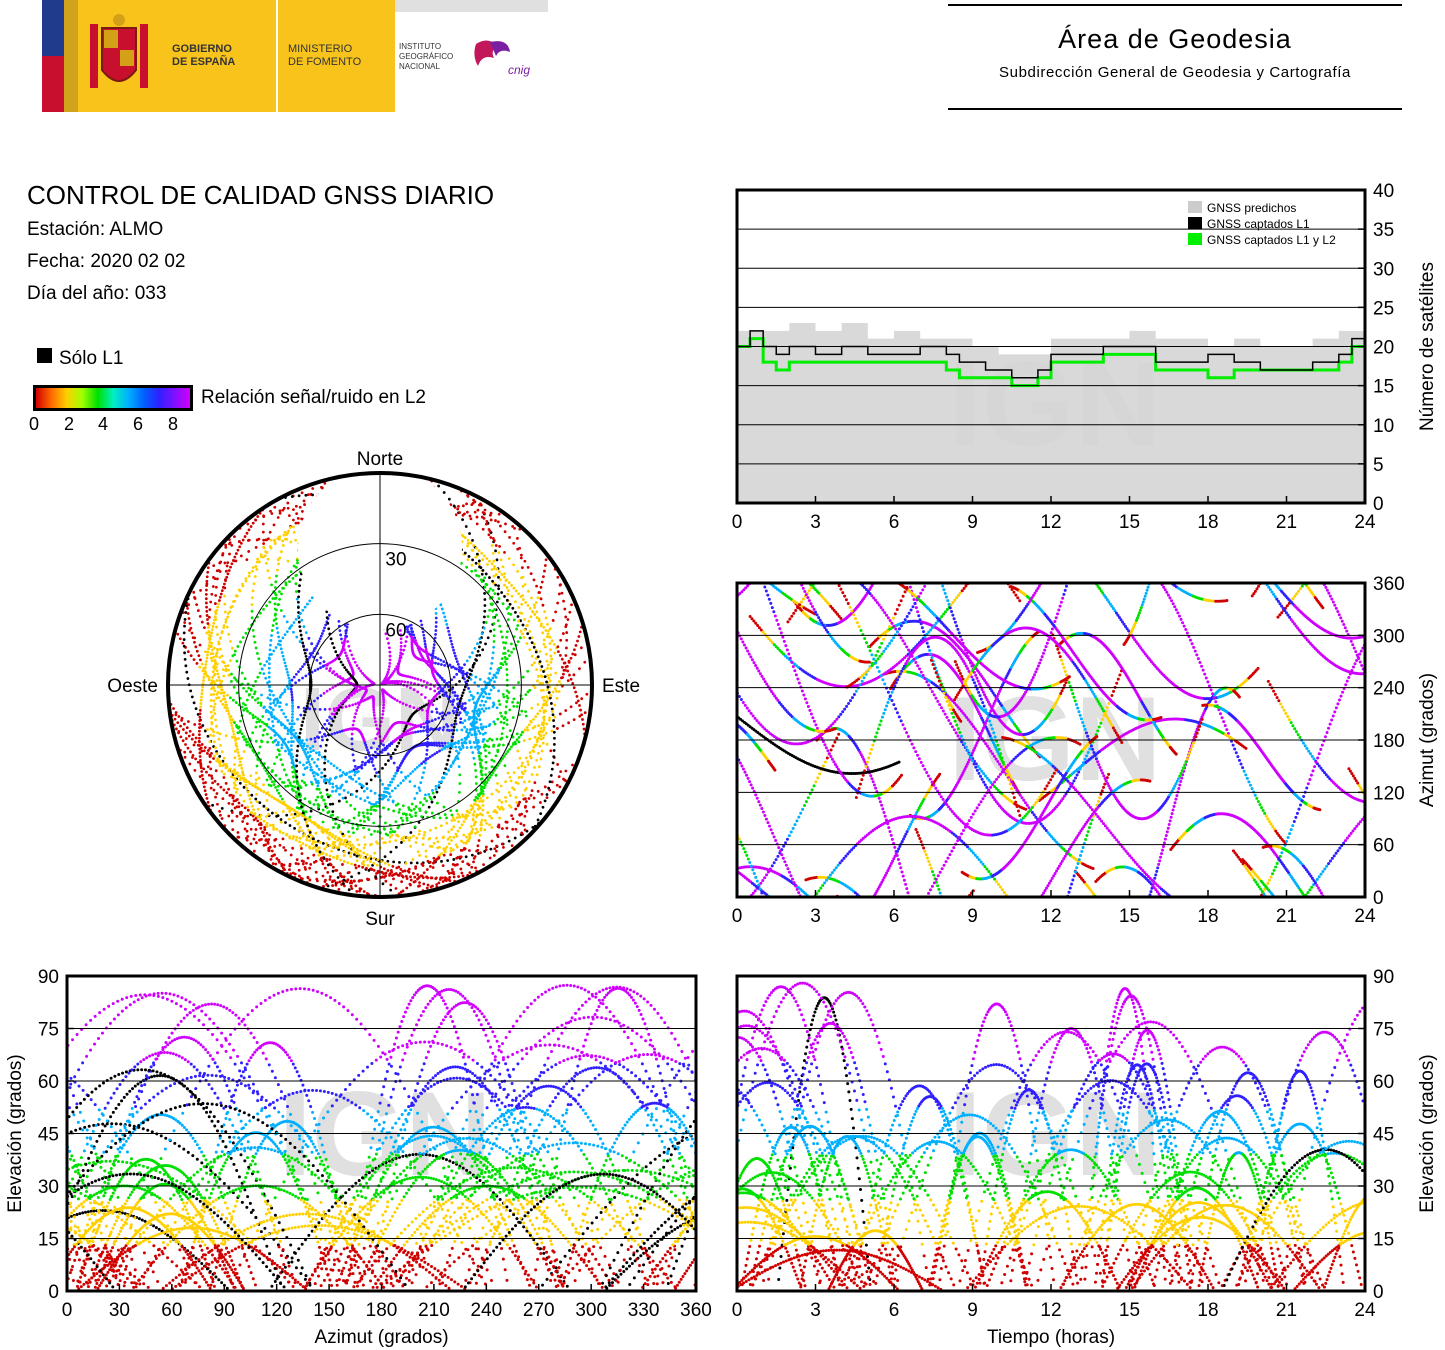  I want to click on l1-only-swatch, so click(44, 355).